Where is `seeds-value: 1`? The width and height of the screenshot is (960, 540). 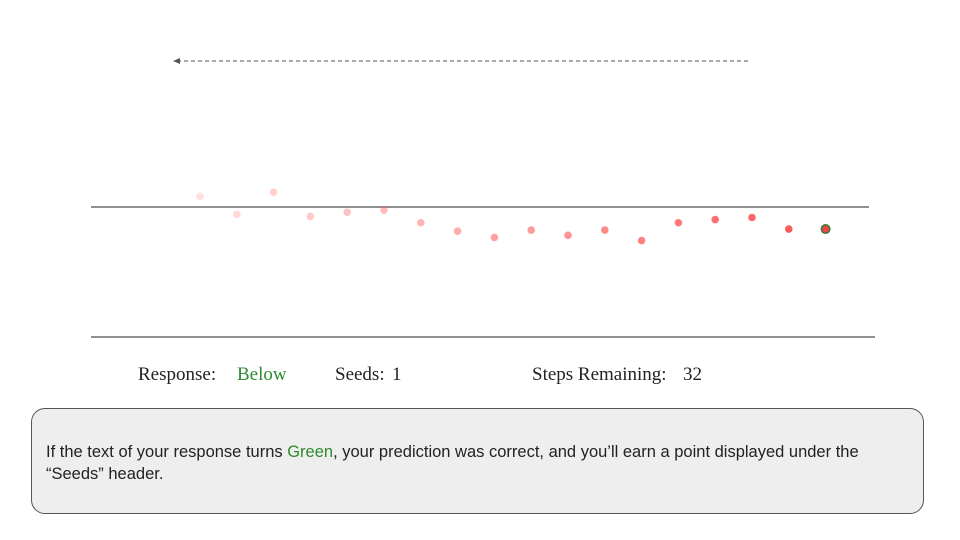 seeds-value: 1 is located at coordinates (397, 374).